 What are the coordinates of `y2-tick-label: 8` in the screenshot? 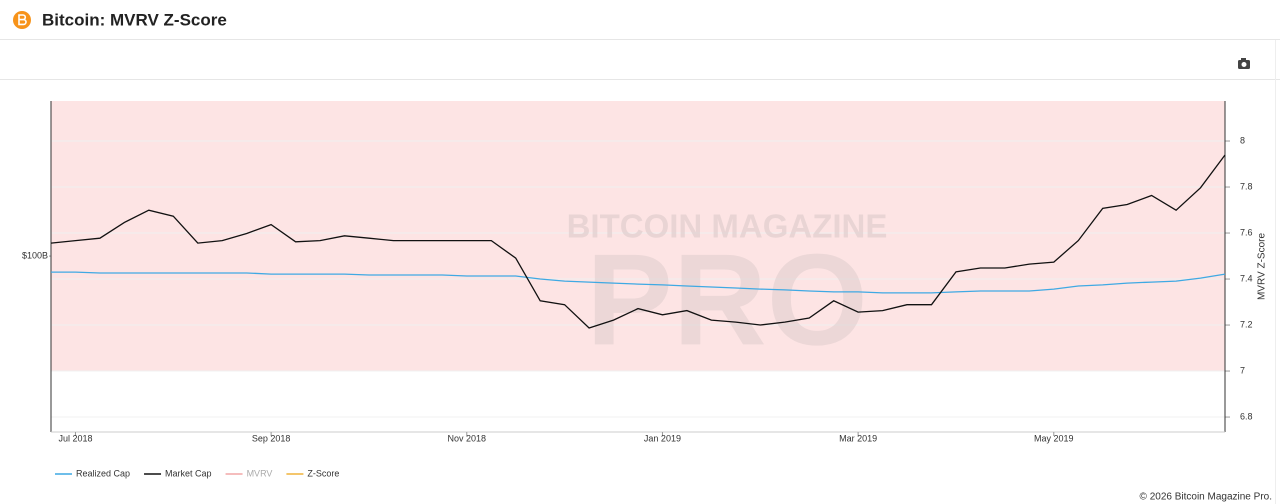 It's located at (1242, 140).